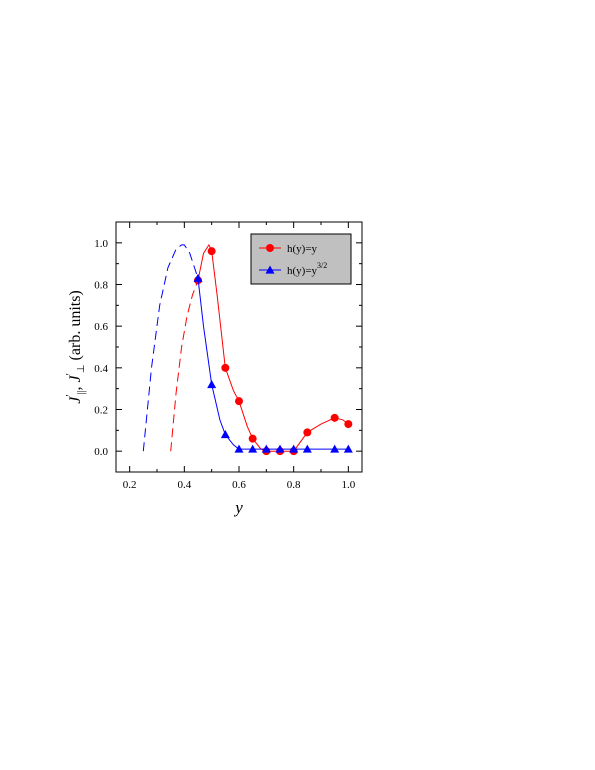 Image resolution: width=595 pixels, height=770 pixels. Describe the element at coordinates (239, 485) in the screenshot. I see `x-tick-label: 0.6` at that location.